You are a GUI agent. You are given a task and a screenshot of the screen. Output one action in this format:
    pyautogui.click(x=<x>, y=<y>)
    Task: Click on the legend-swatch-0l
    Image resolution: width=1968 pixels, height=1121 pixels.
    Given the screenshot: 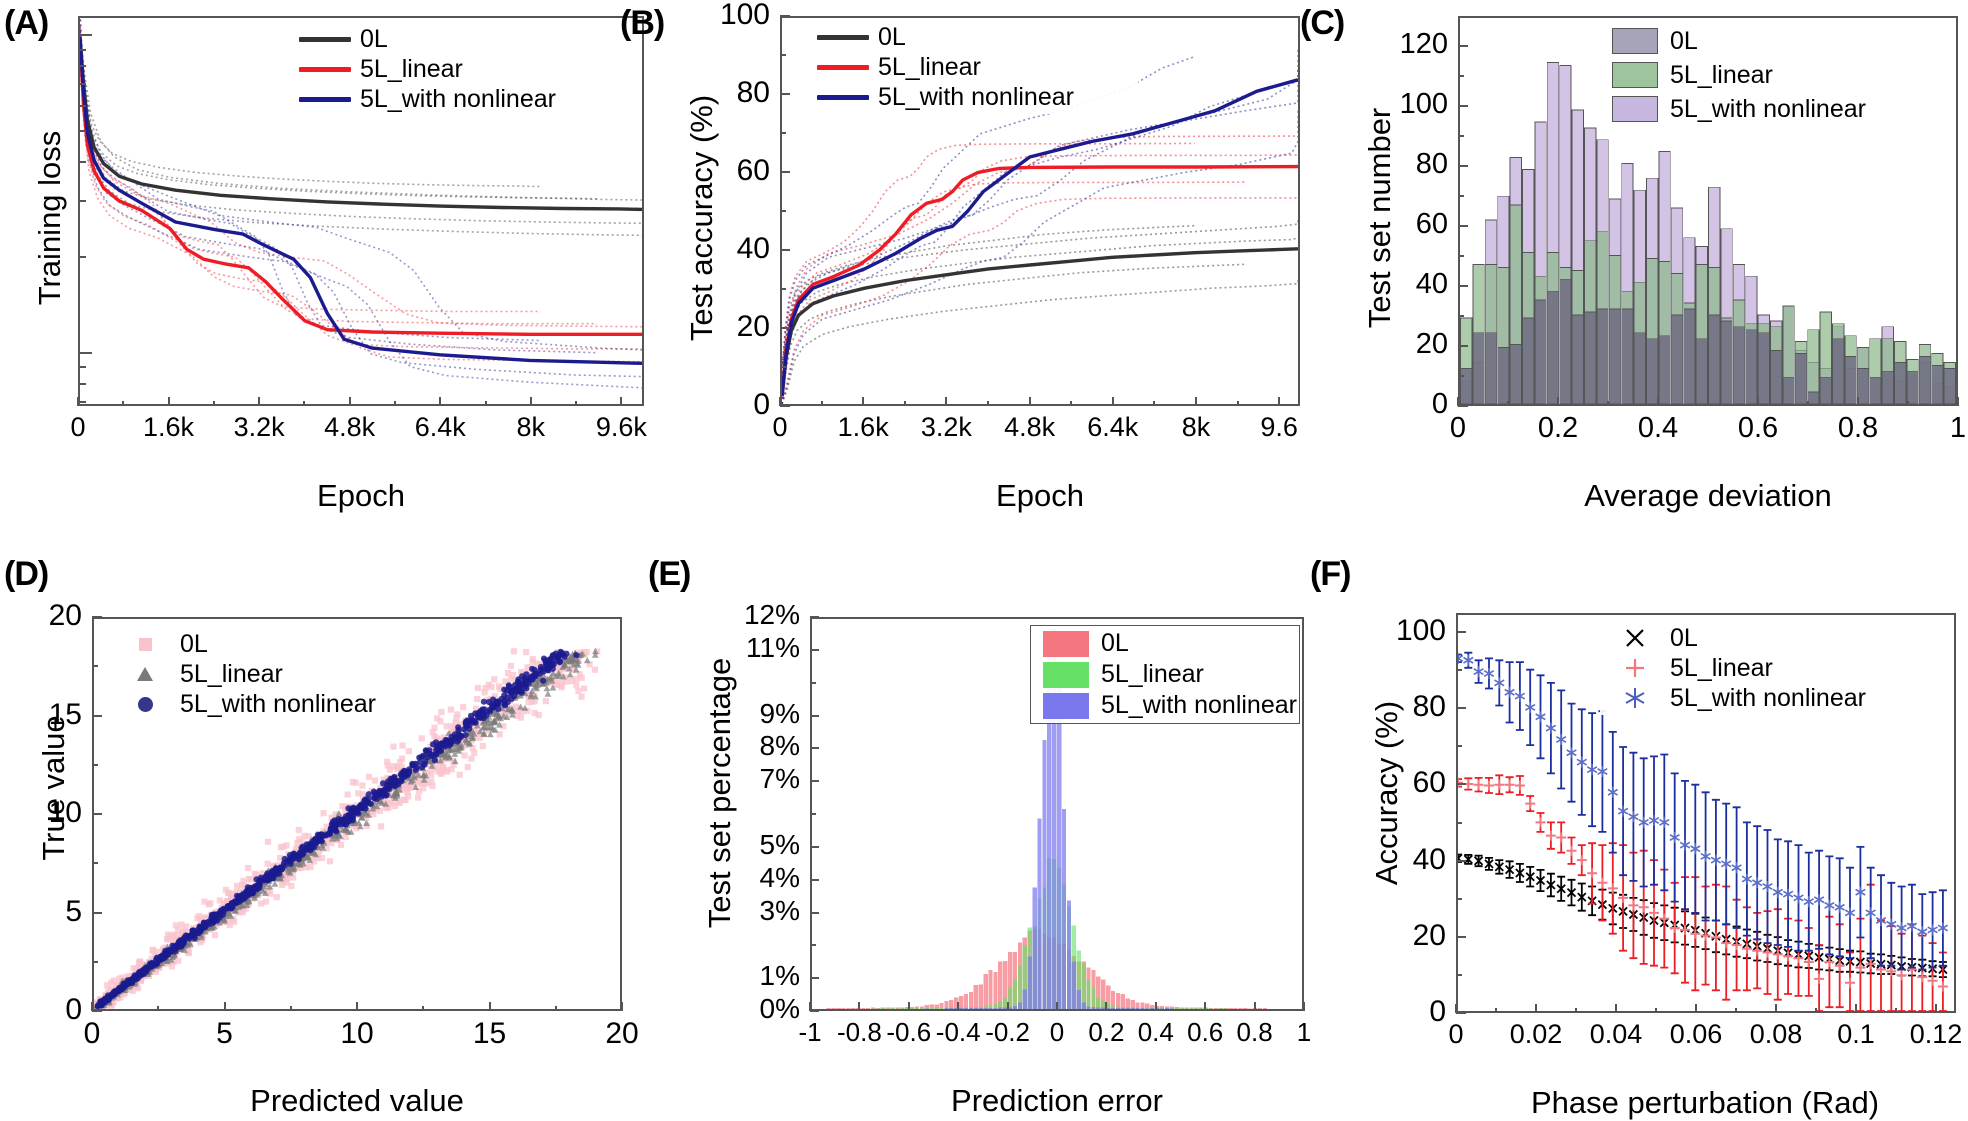 What is the action you would take?
    pyautogui.click(x=1635, y=41)
    